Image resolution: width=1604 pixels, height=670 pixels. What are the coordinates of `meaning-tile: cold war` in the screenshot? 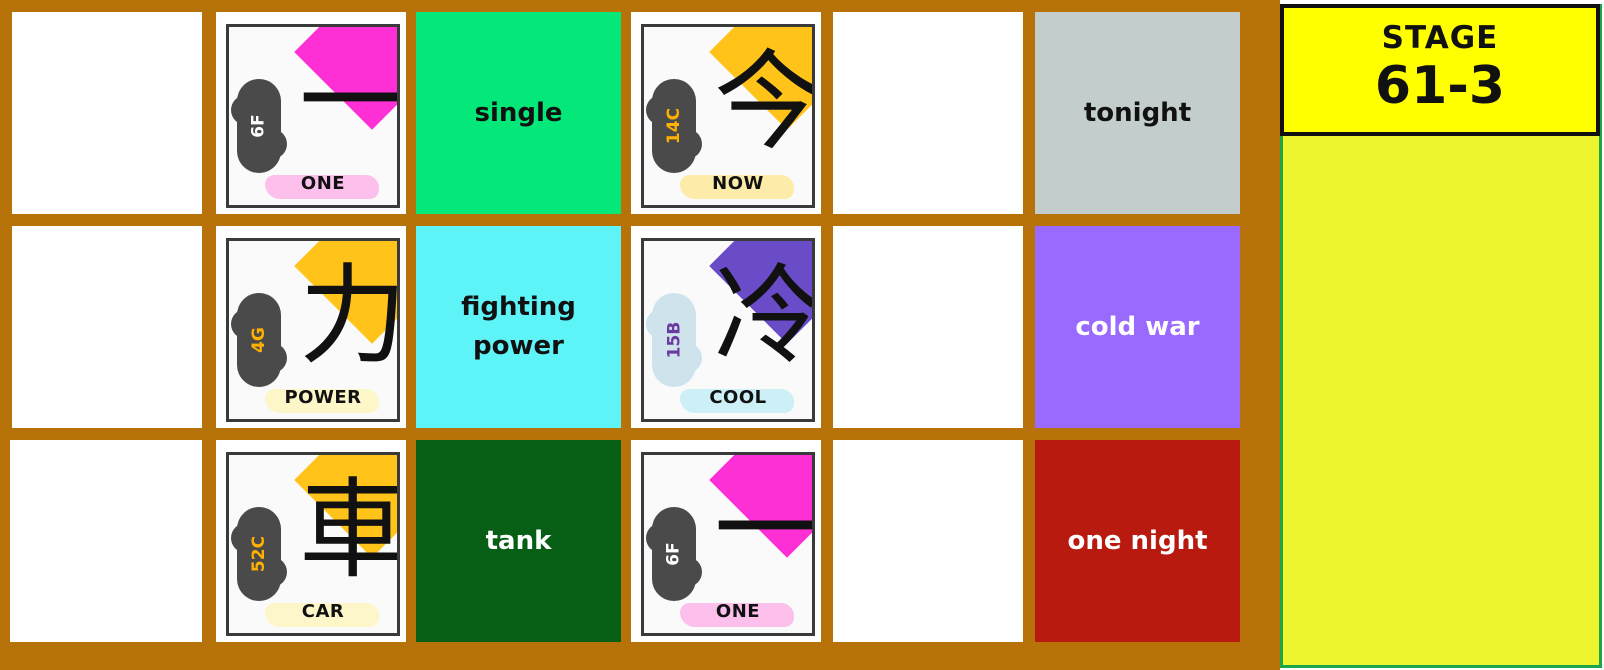 It's located at (1137, 327).